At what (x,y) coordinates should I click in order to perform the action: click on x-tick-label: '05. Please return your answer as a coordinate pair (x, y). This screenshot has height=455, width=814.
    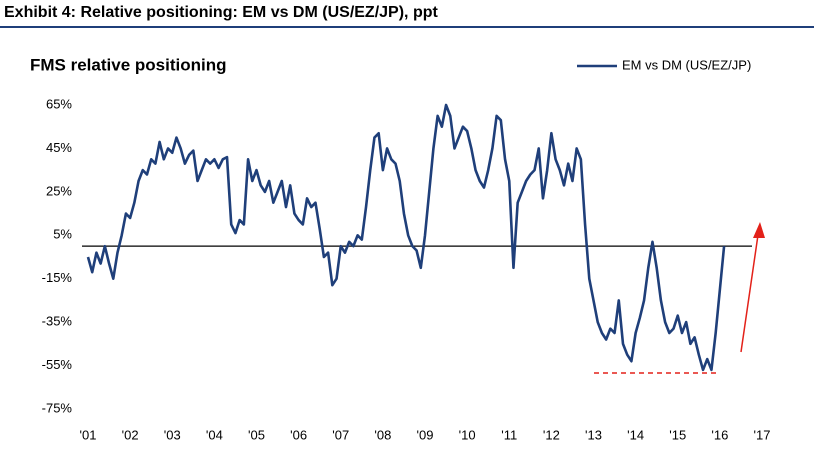
    Looking at the image, I should click on (256, 434).